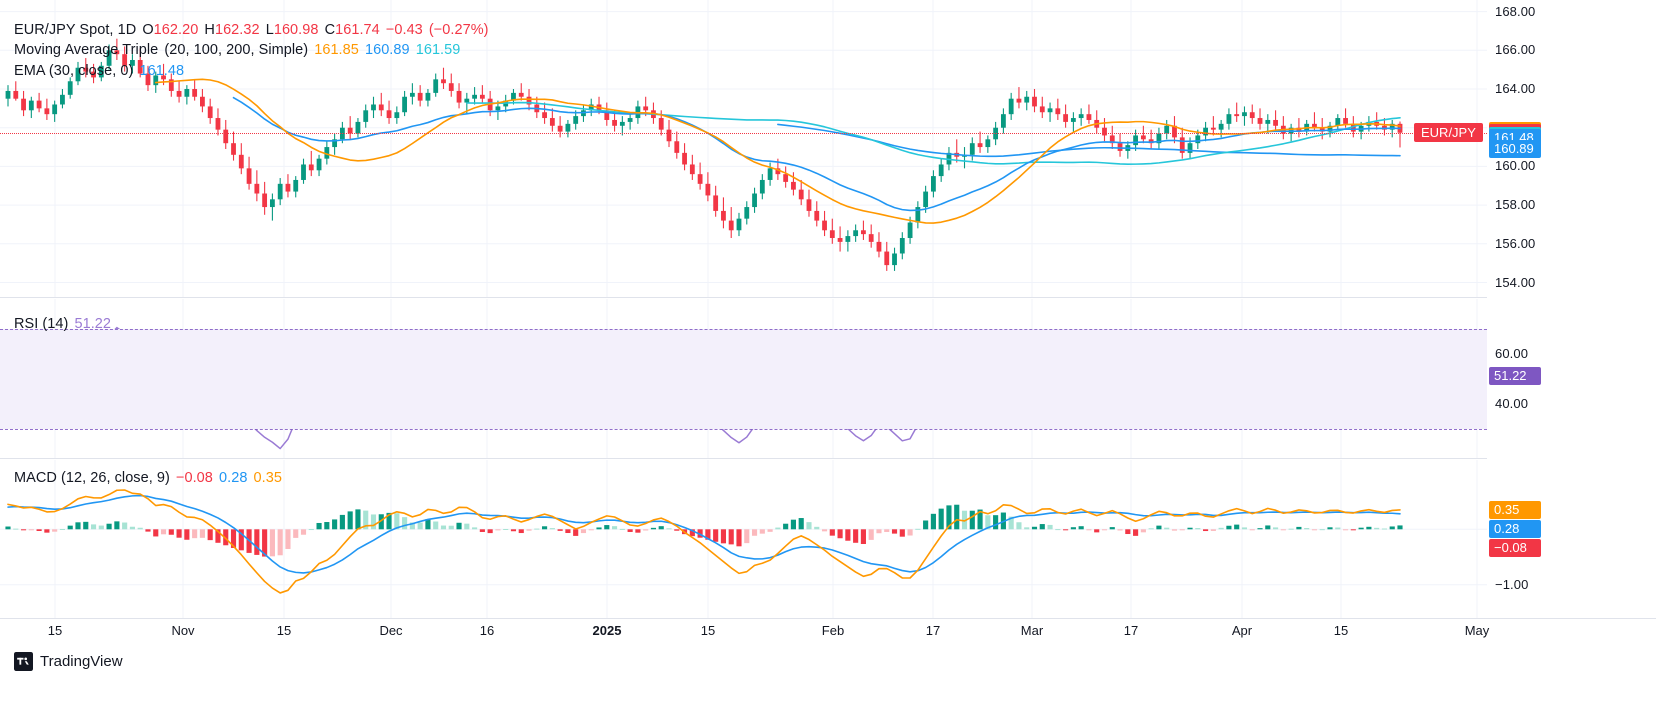  Describe the element at coordinates (1515, 11) in the screenshot. I see `price-axis-tick: 168.00` at that location.